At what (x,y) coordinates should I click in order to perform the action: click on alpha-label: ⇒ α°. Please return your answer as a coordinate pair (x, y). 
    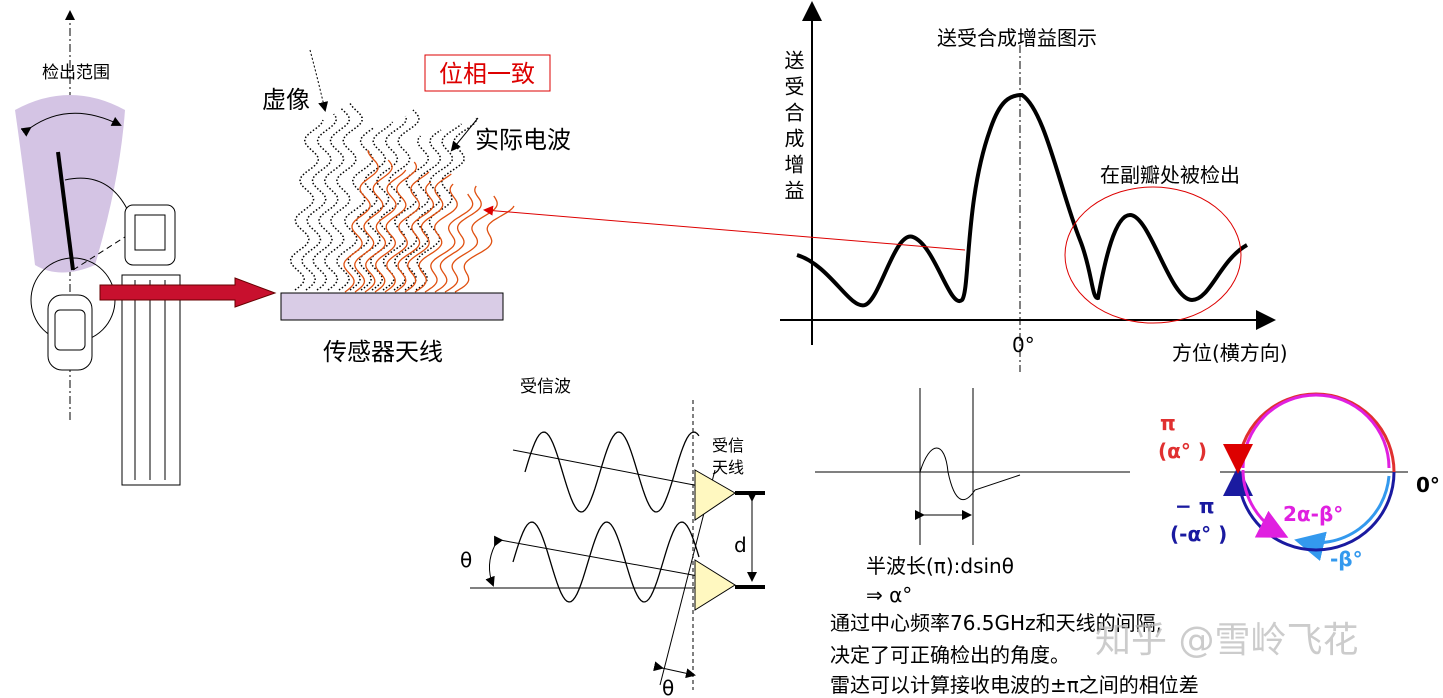
    Looking at the image, I should click on (889, 595).